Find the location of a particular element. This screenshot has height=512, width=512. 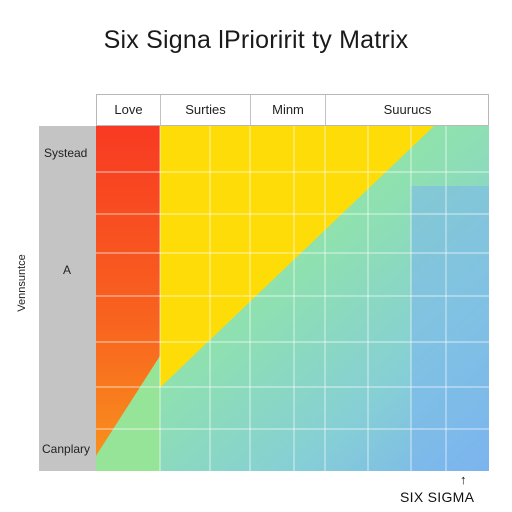

column-header-love: Love is located at coordinates (129, 110).